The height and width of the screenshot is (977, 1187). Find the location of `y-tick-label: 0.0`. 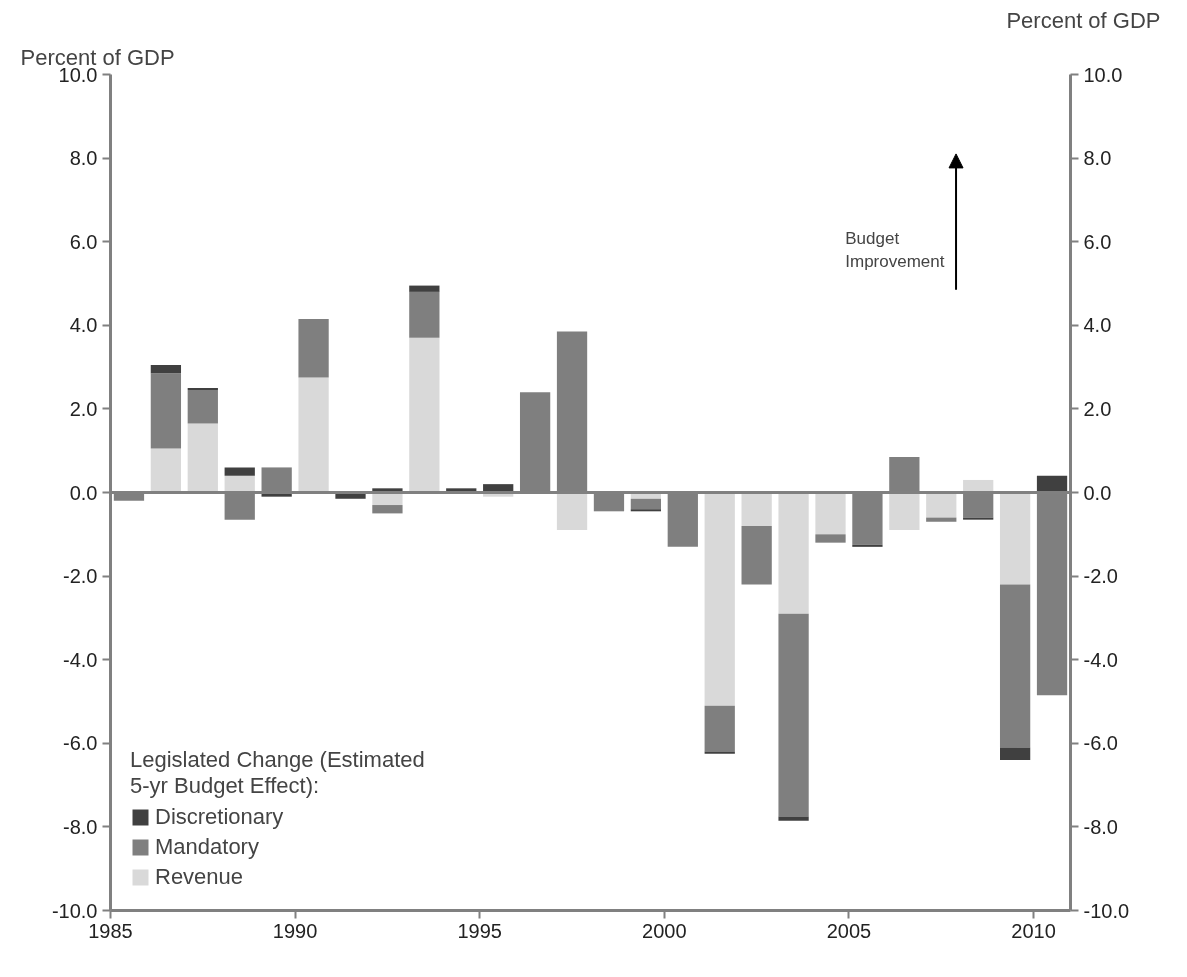

y-tick-label: 0.0 is located at coordinates (83, 492).